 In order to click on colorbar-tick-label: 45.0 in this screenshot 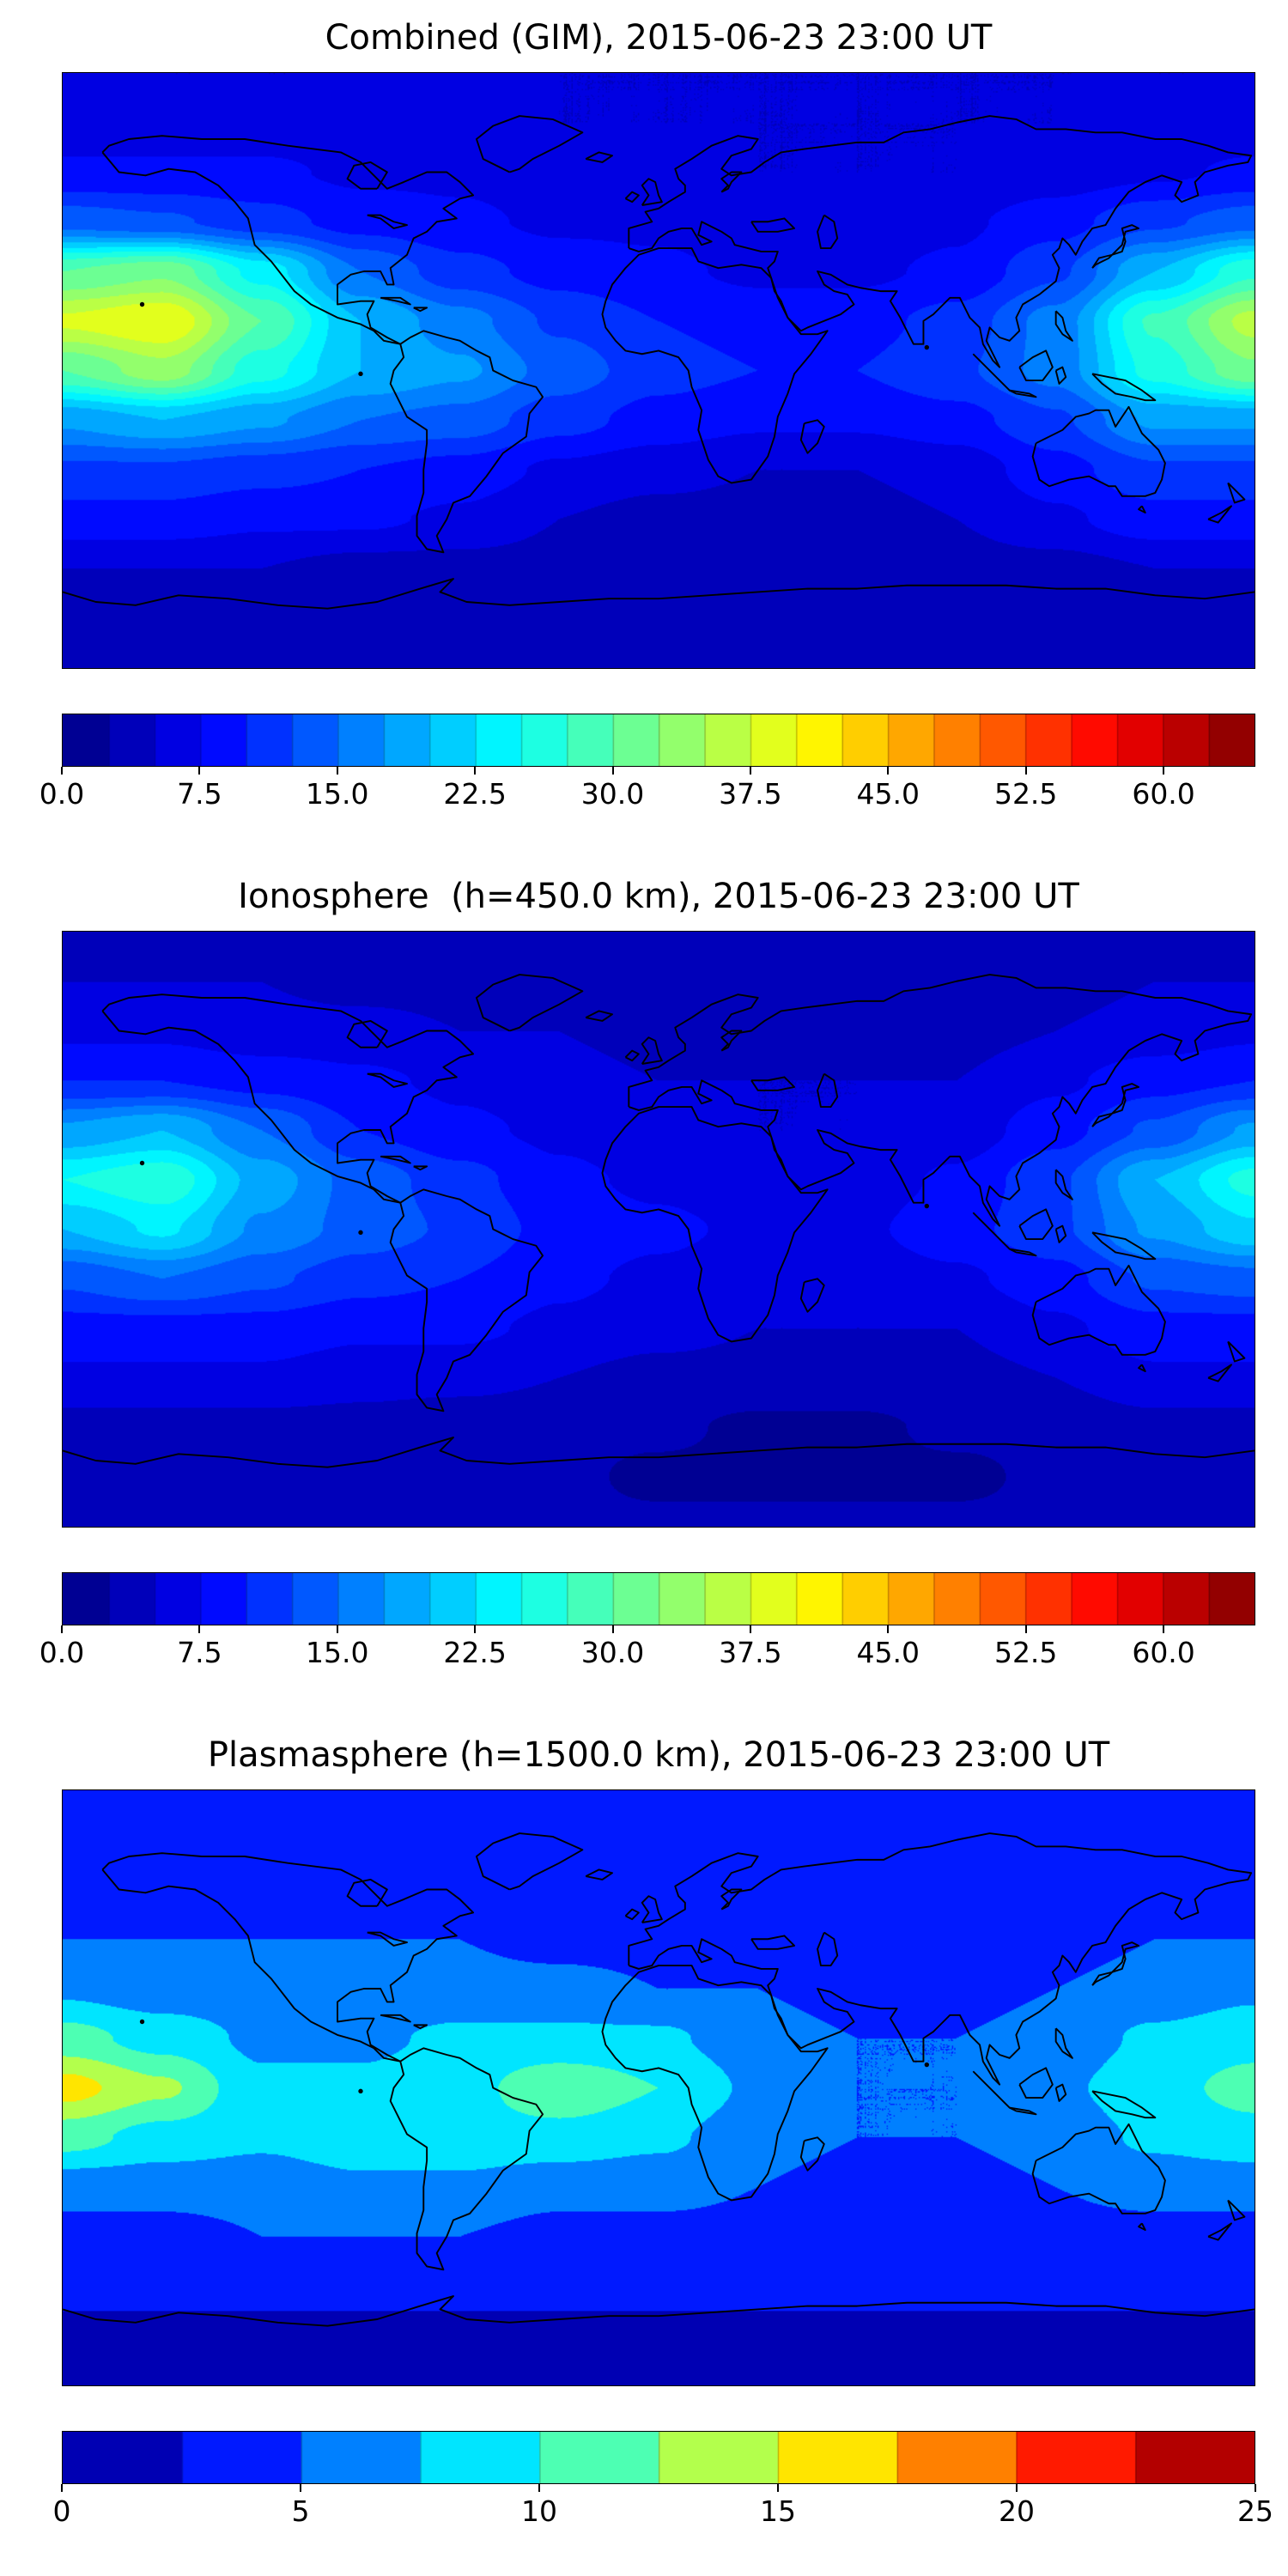, I will do `click(888, 794)`.